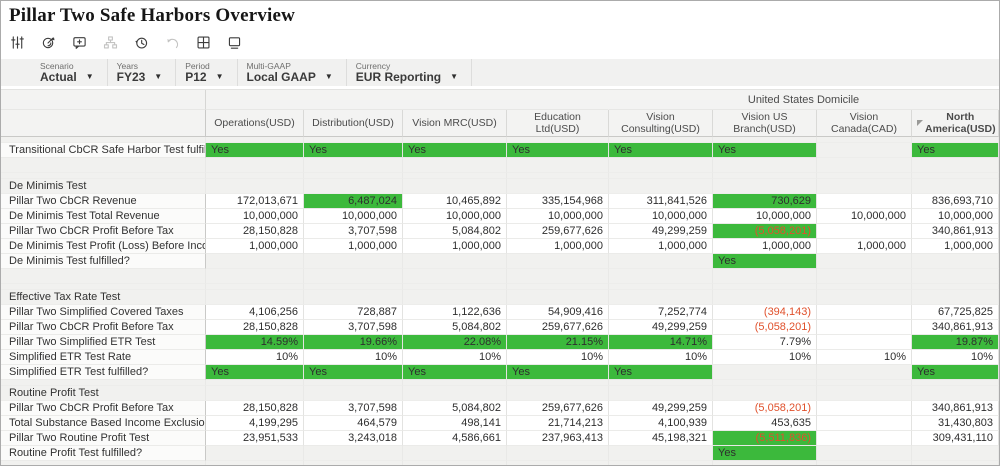 Image resolution: width=1000 pixels, height=466 pixels. I want to click on data-cell: 1,122,636, so click(455, 312).